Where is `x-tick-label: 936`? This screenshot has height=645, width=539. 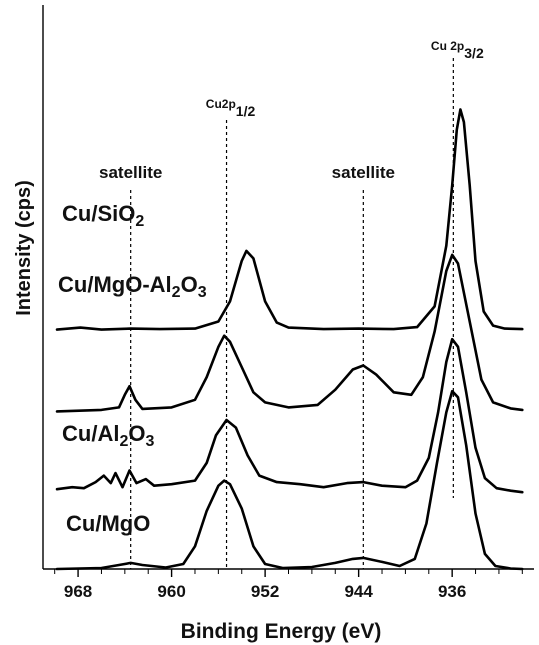
x-tick-label: 936 is located at coordinates (452, 591).